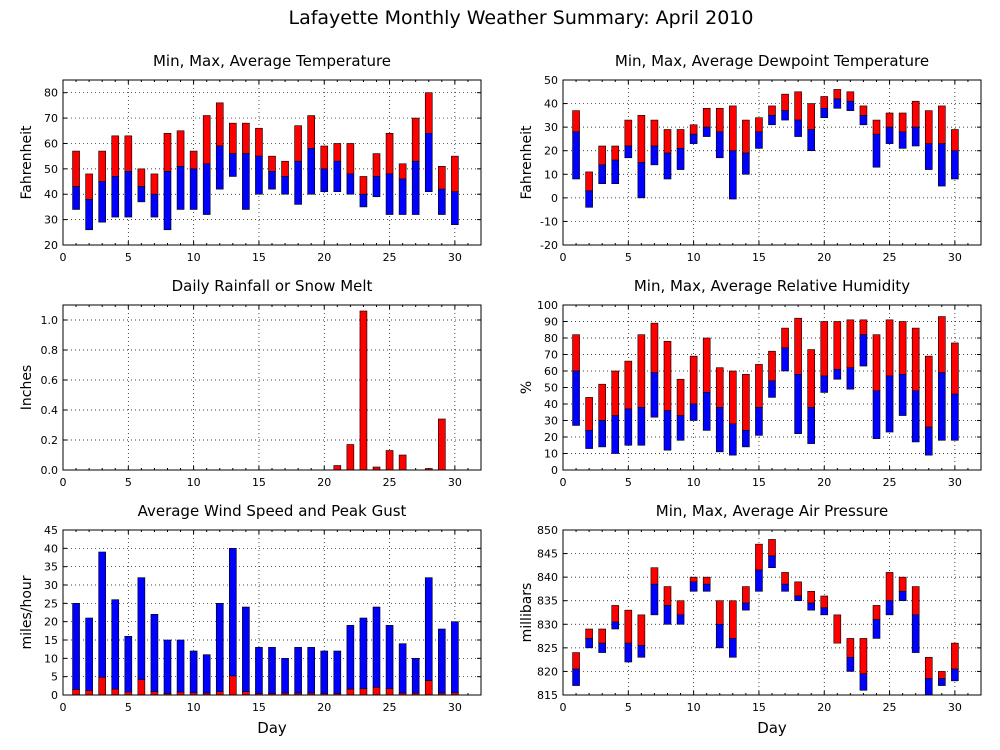 The width and height of the screenshot is (1000, 750). What do you see at coordinates (51, 93) in the screenshot?
I see `y-tick-label: 80` at bounding box center [51, 93].